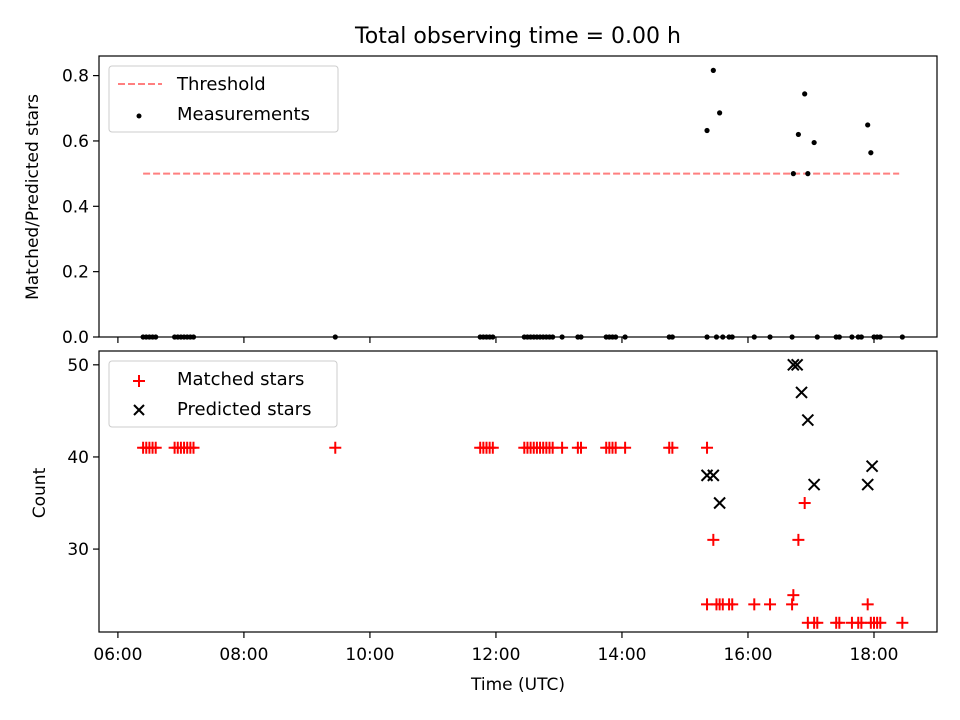  Describe the element at coordinates (117, 655) in the screenshot. I see `x-tick-label: 06:00` at that location.